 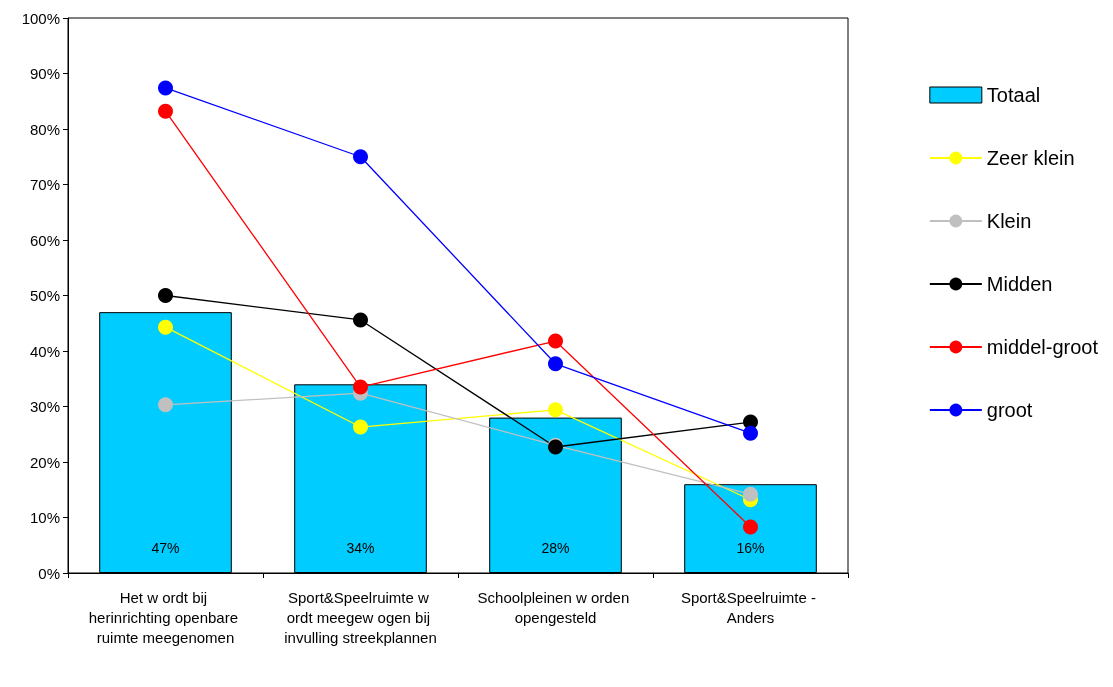 I want to click on y-tick-label: 10%, so click(x=44, y=517).